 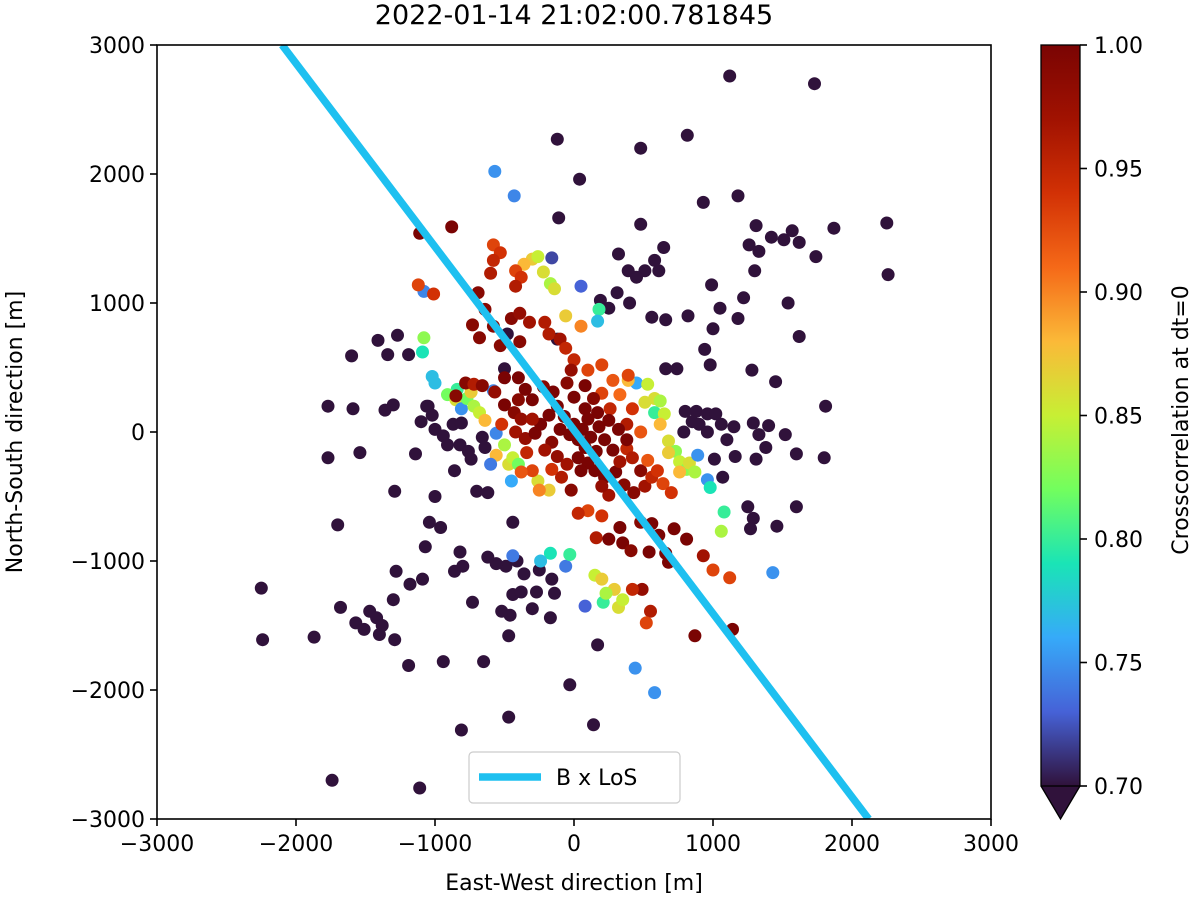 I want to click on x-tick-label: 0, so click(x=574, y=844).